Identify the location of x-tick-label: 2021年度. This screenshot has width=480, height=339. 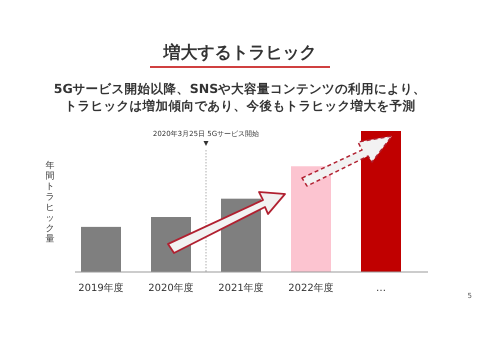
(241, 288).